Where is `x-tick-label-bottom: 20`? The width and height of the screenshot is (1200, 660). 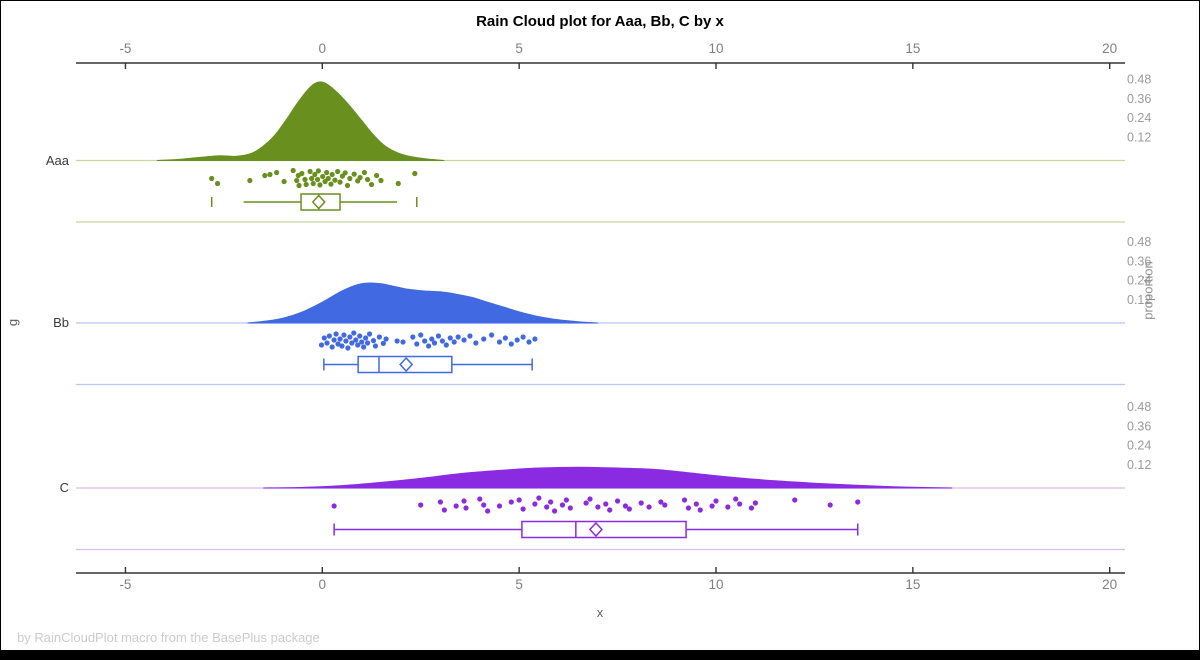 x-tick-label-bottom: 20 is located at coordinates (1109, 584).